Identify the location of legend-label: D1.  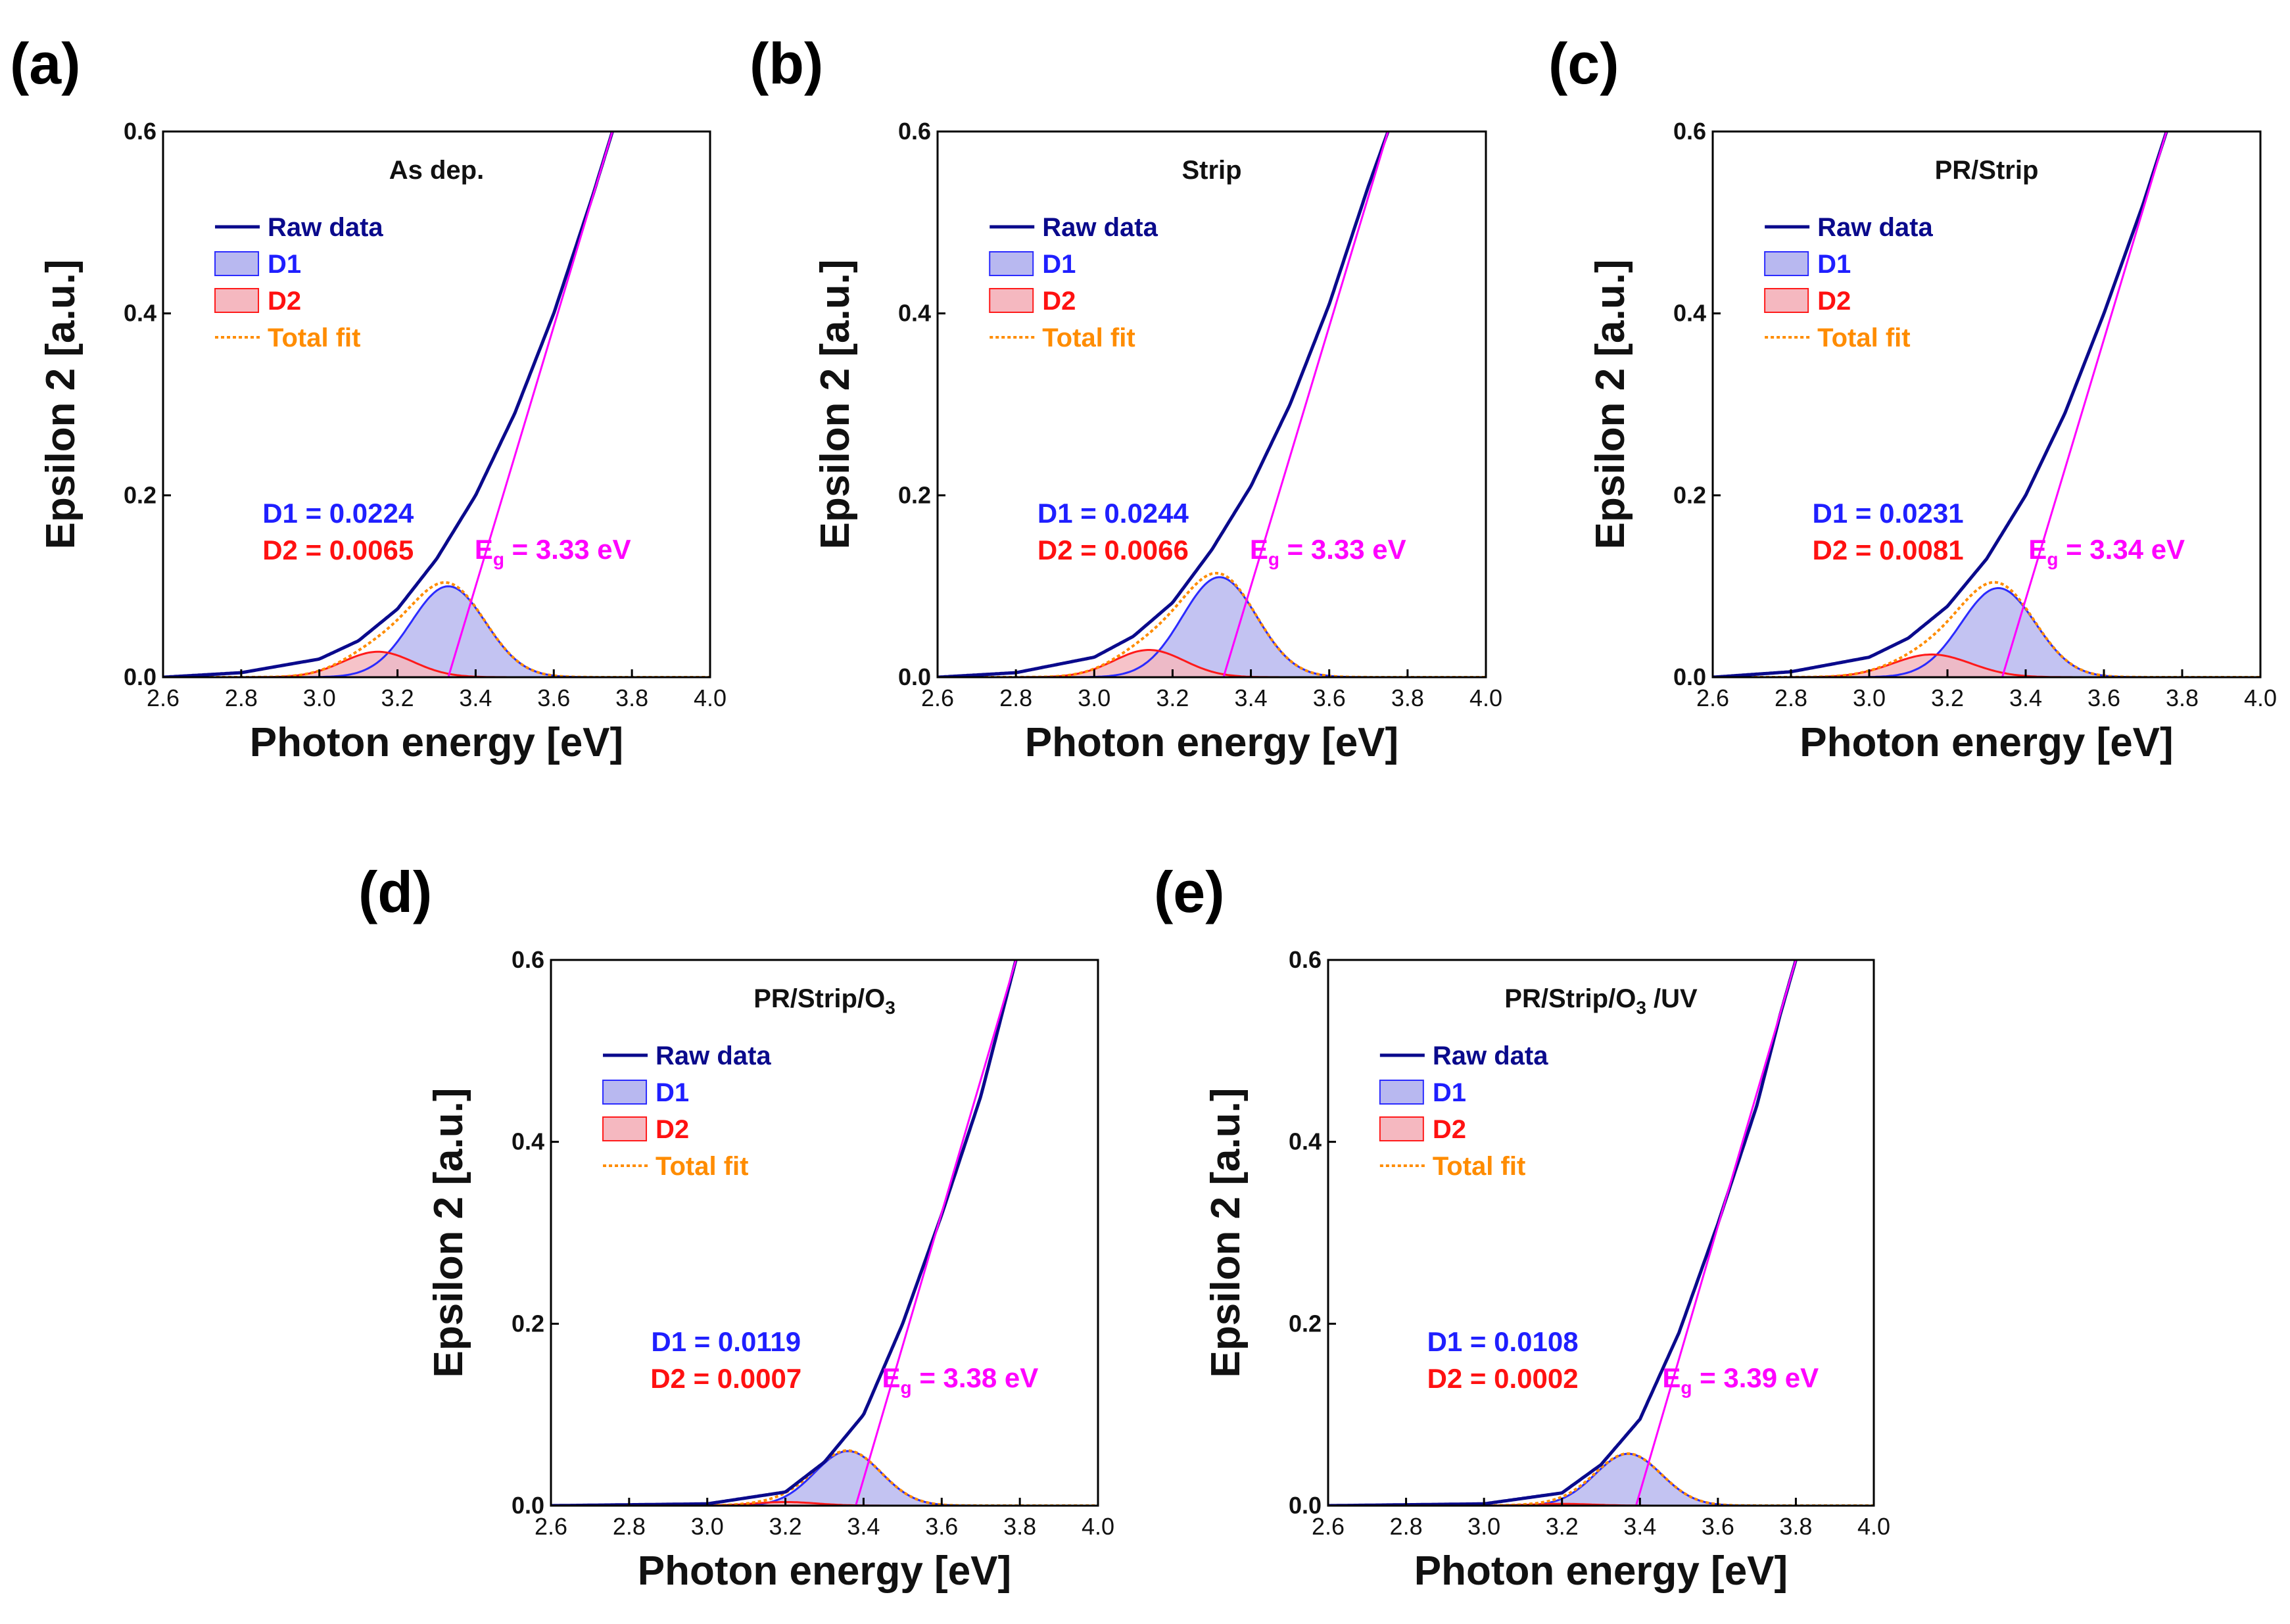
(672, 1092).